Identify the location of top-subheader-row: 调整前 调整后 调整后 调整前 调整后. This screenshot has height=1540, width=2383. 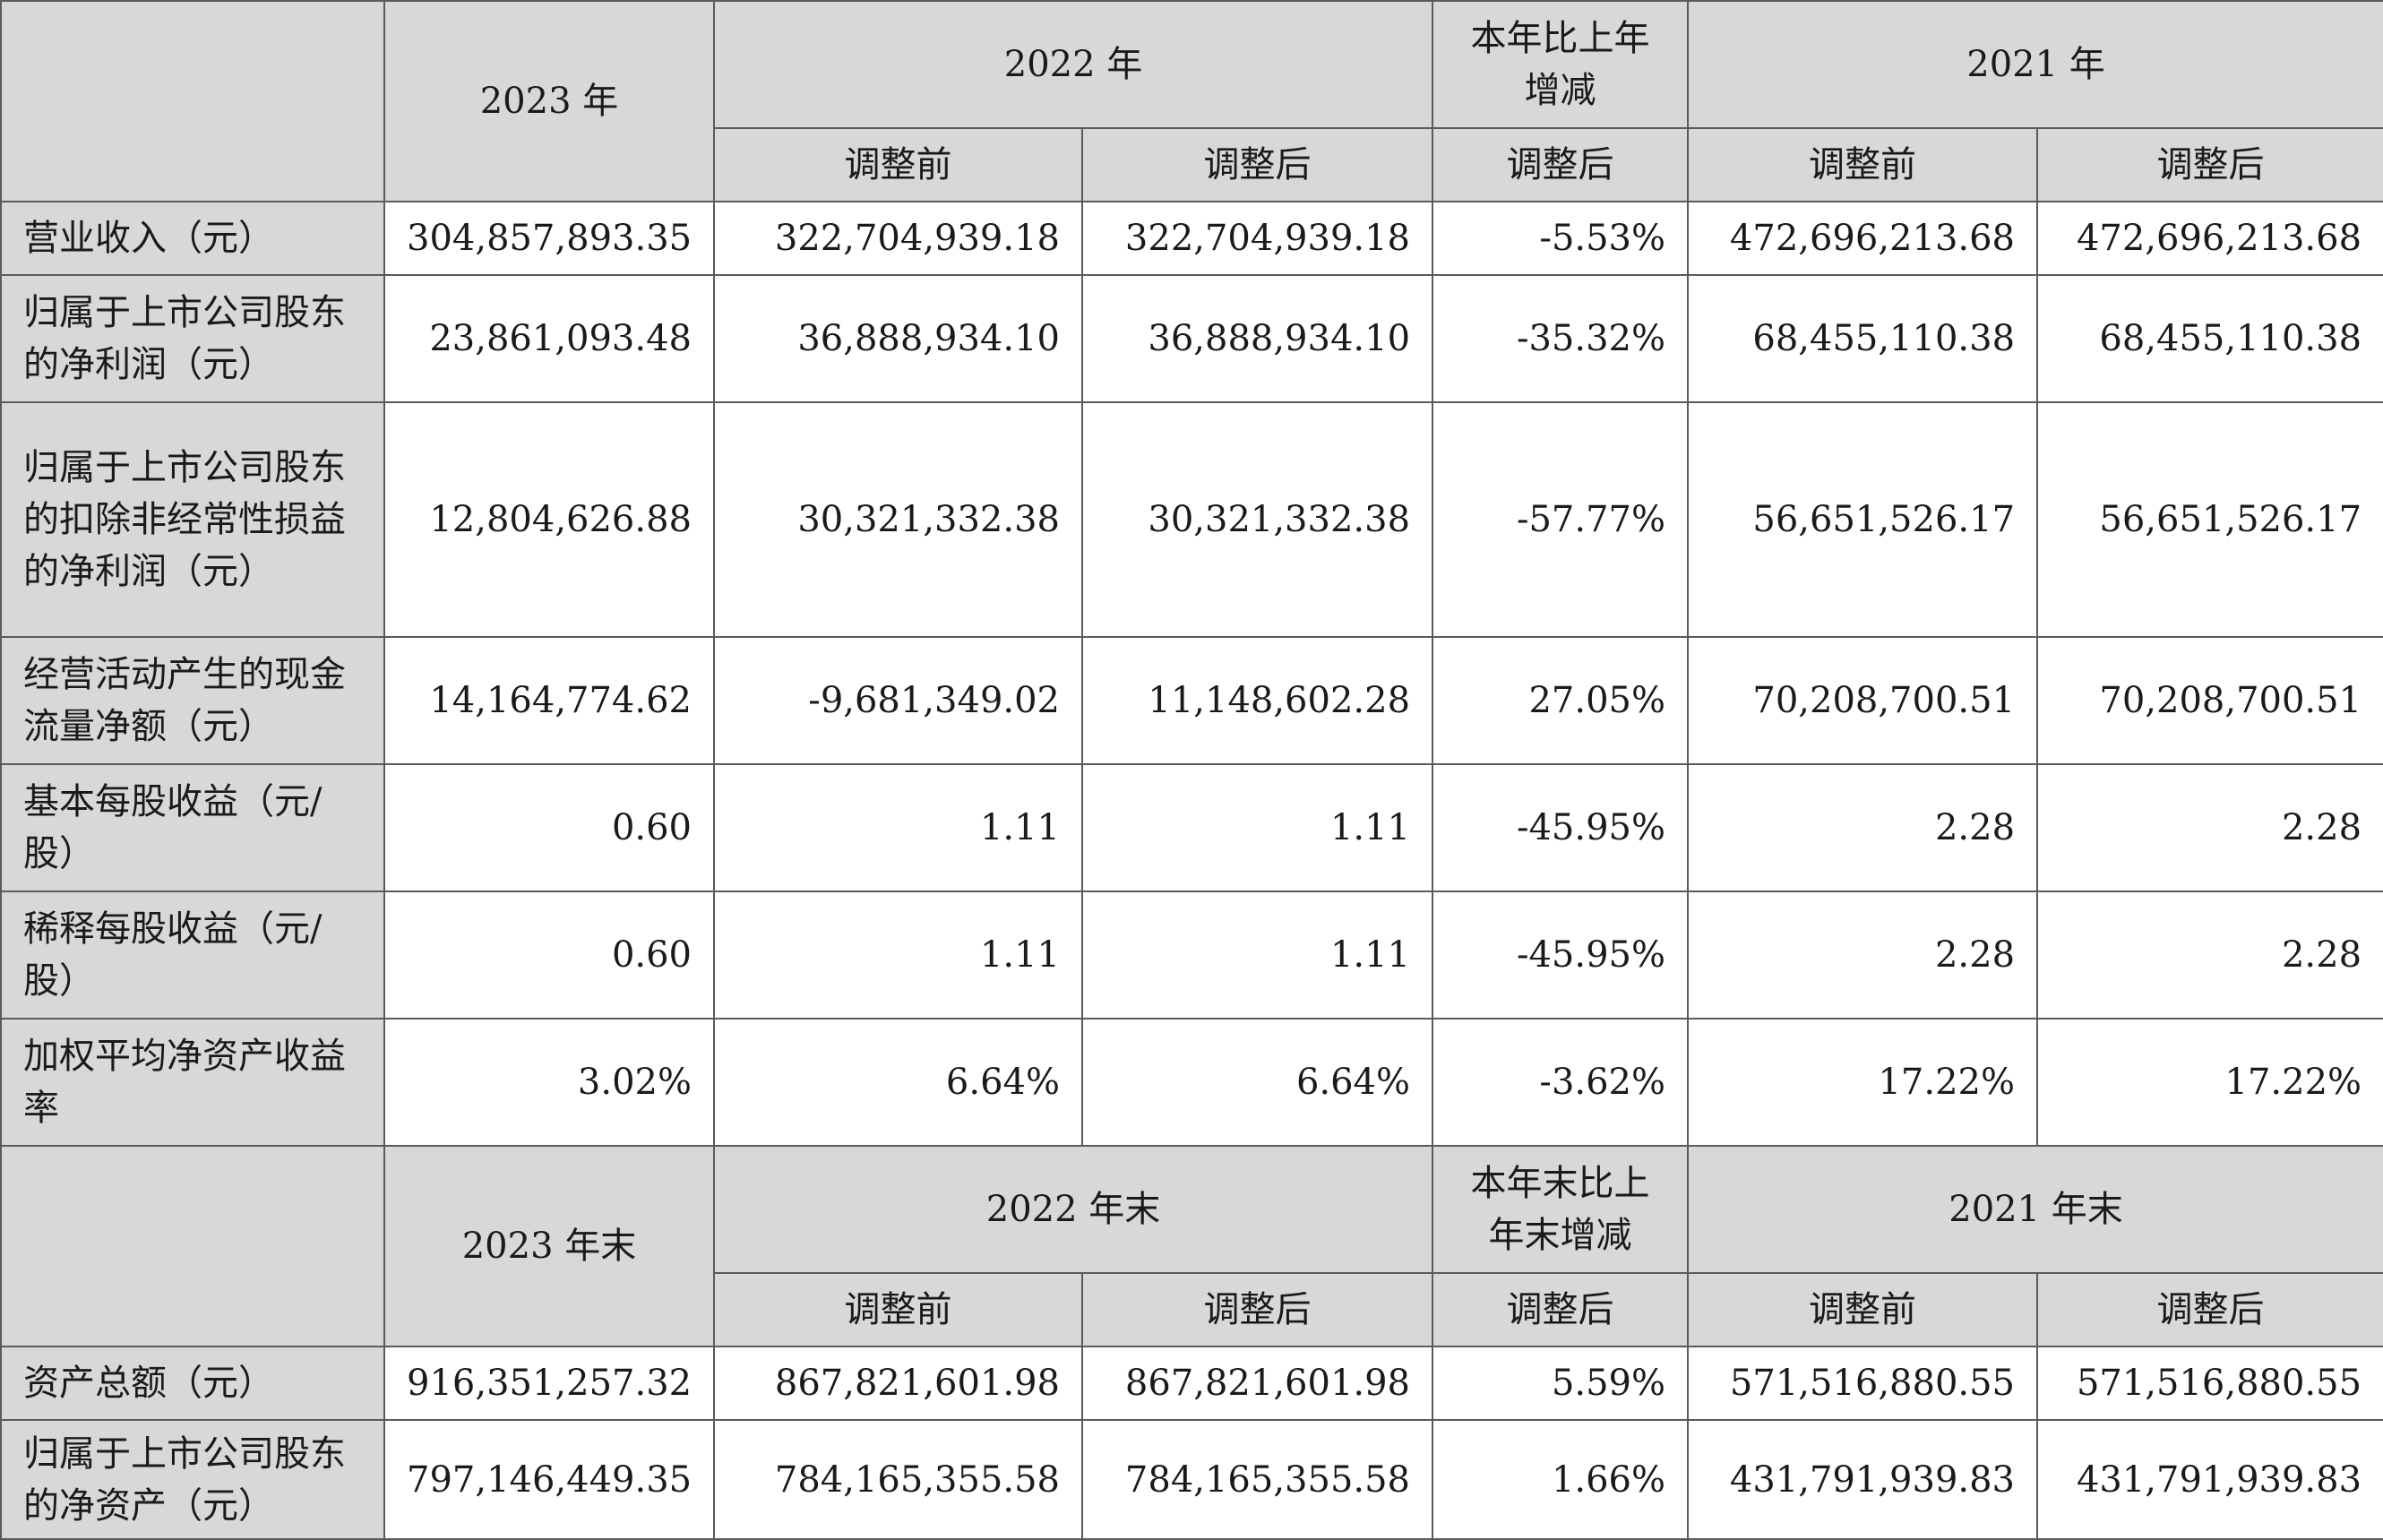
(1192, 164).